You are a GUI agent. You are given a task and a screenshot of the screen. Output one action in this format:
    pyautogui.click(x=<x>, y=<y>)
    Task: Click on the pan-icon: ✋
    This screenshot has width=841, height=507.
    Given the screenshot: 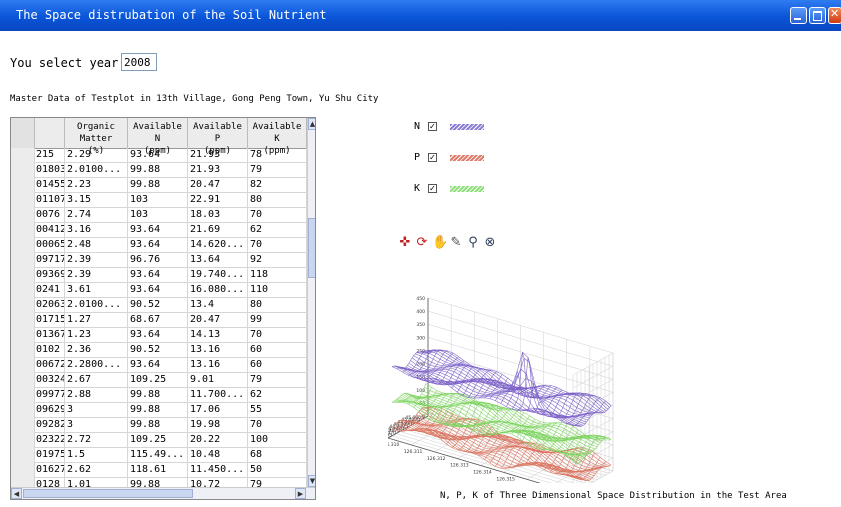 What is the action you would take?
    pyautogui.click(x=440, y=242)
    